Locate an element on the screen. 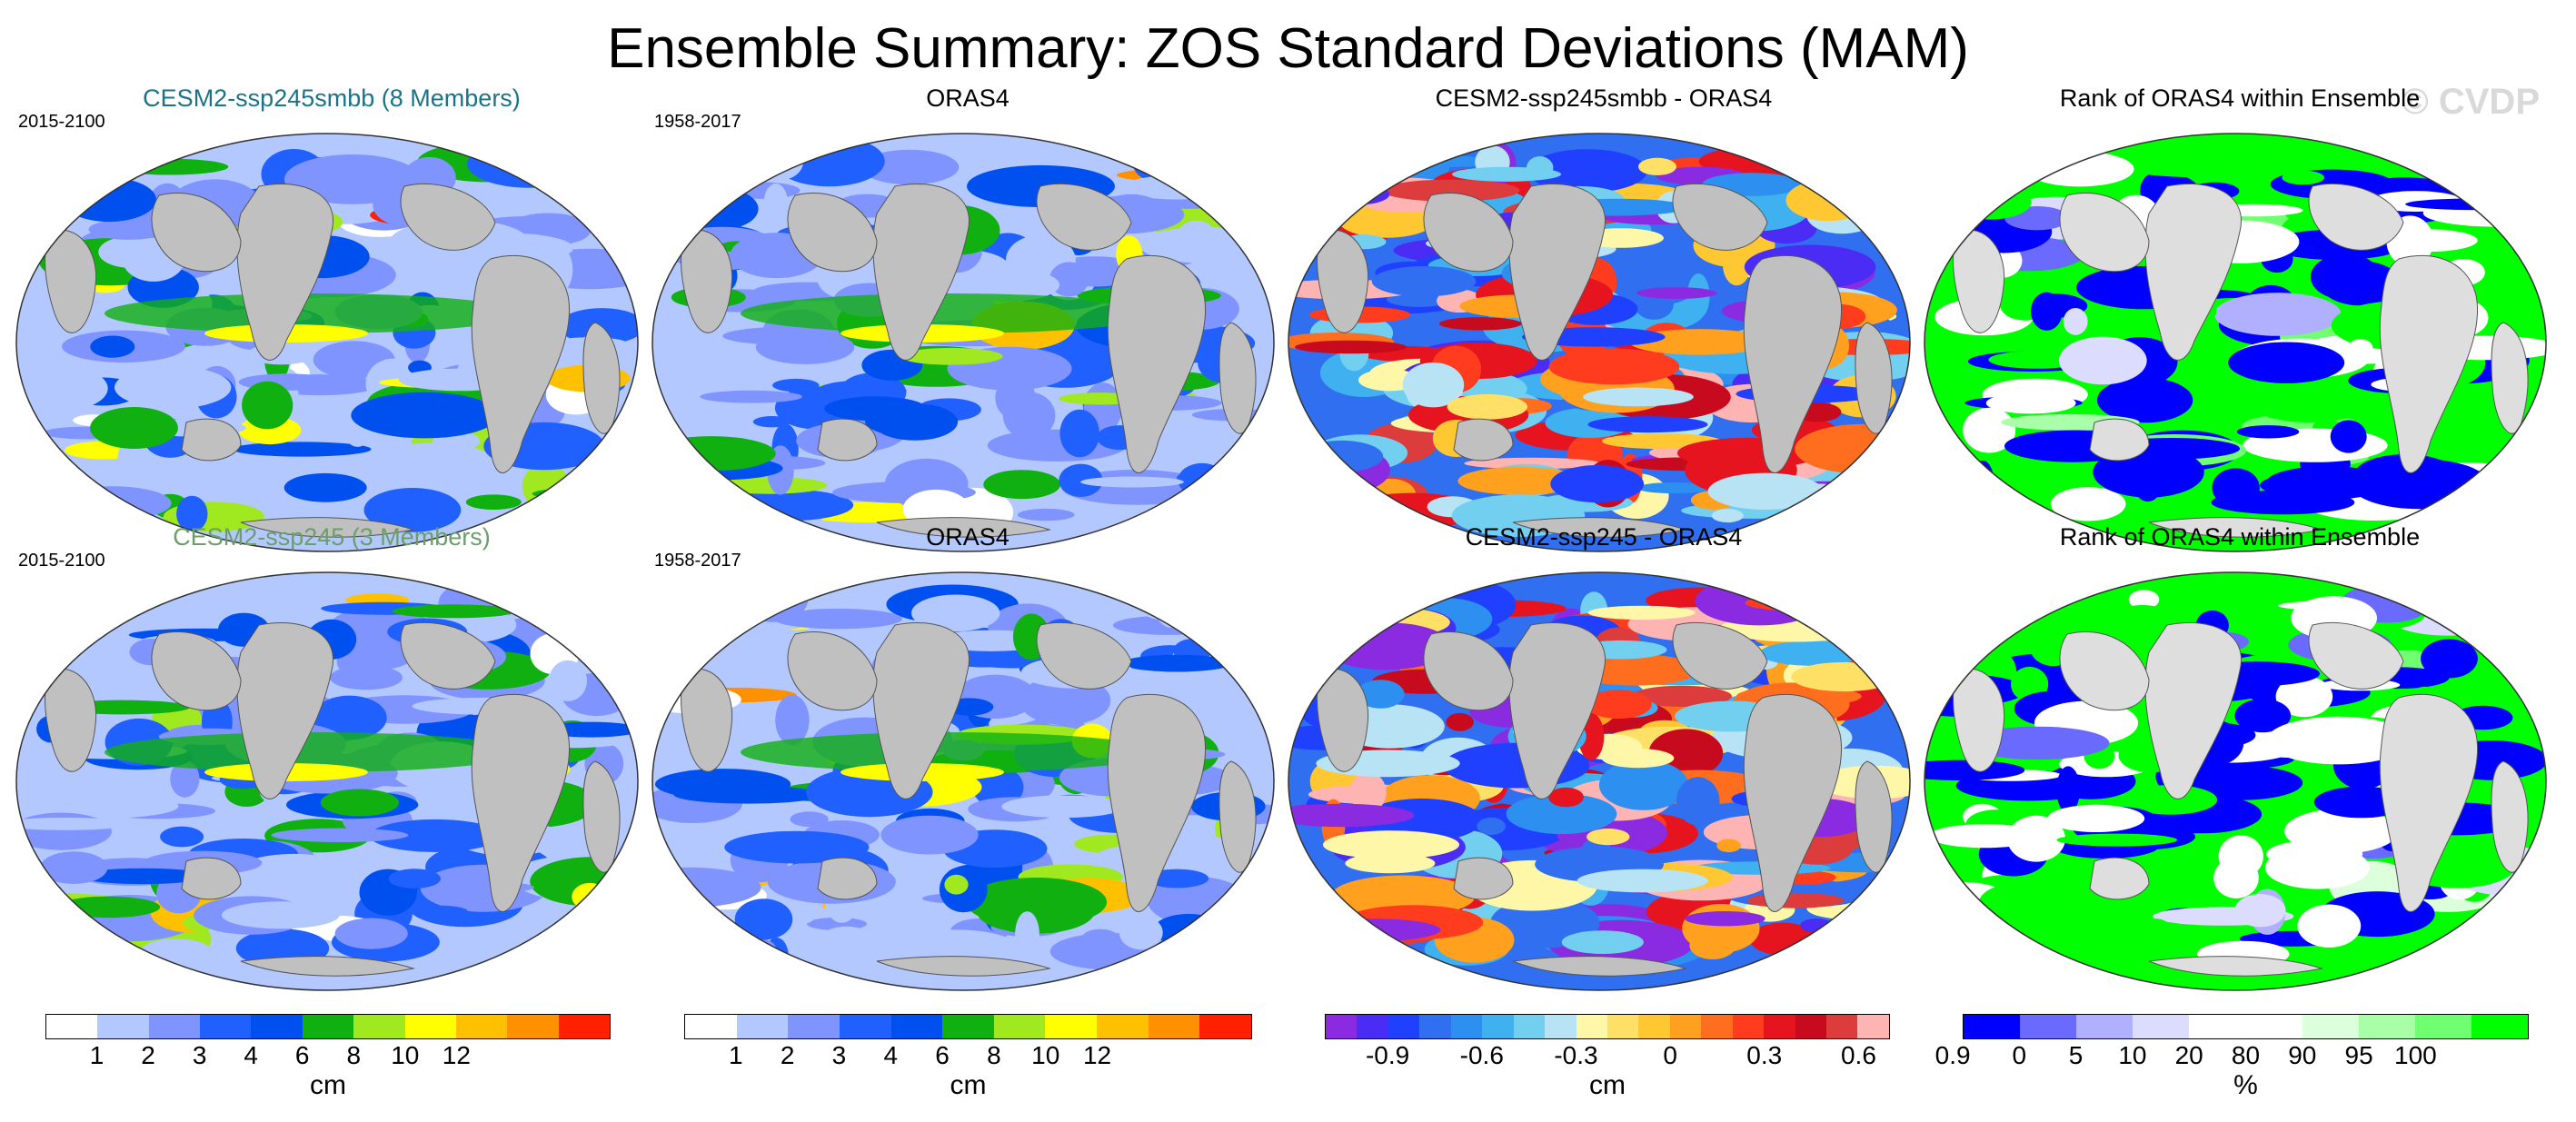  colorbar-tick-label: -0.9 is located at coordinates (1387, 1055).